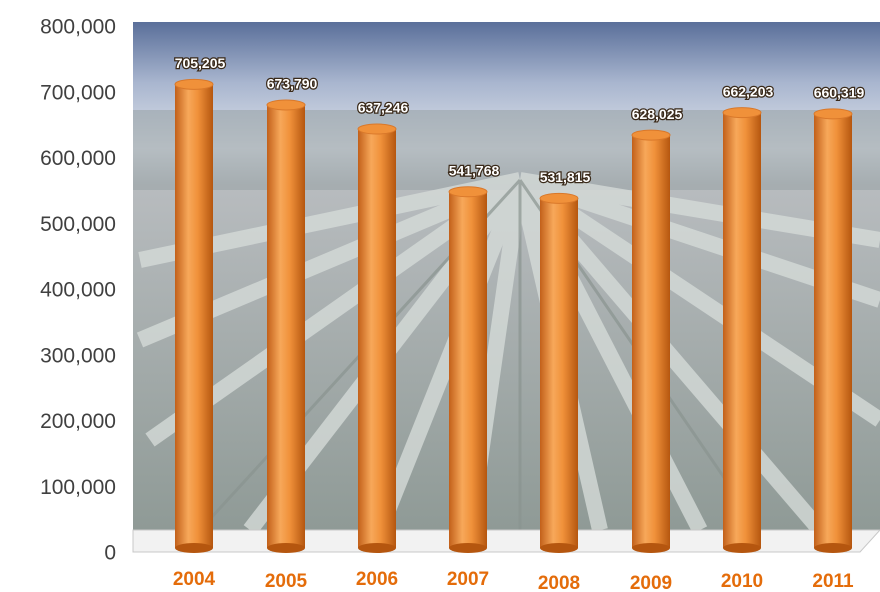  Describe the element at coordinates (506, 541) in the screenshot. I see `floor` at that location.